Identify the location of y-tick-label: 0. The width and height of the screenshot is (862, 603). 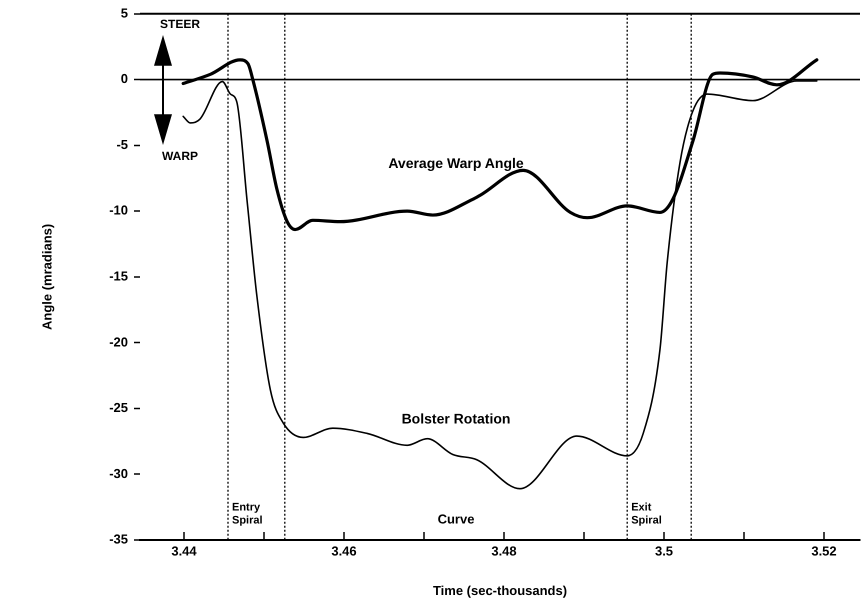
(124, 78).